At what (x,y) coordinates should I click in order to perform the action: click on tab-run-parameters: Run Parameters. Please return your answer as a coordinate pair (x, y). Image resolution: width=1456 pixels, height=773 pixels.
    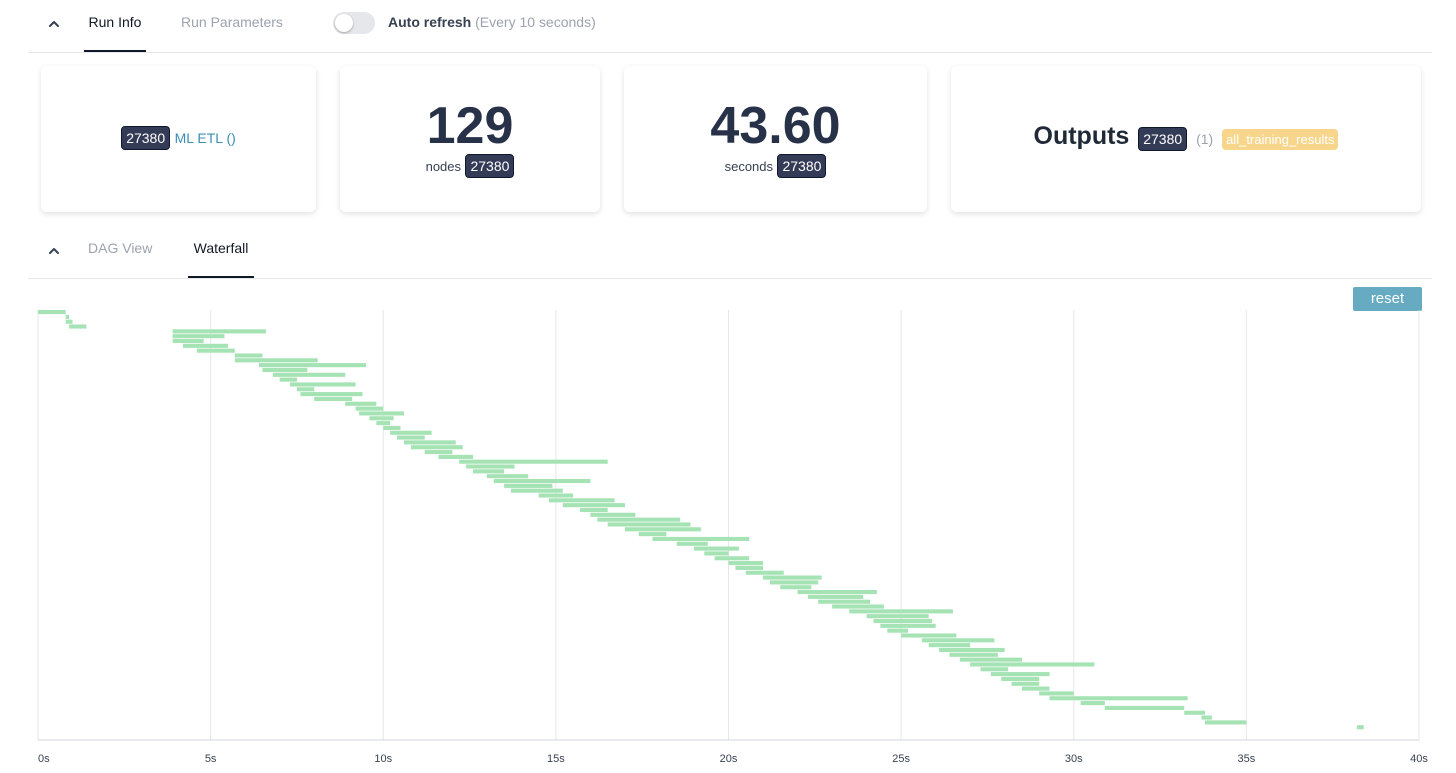
    Looking at the image, I should click on (232, 22).